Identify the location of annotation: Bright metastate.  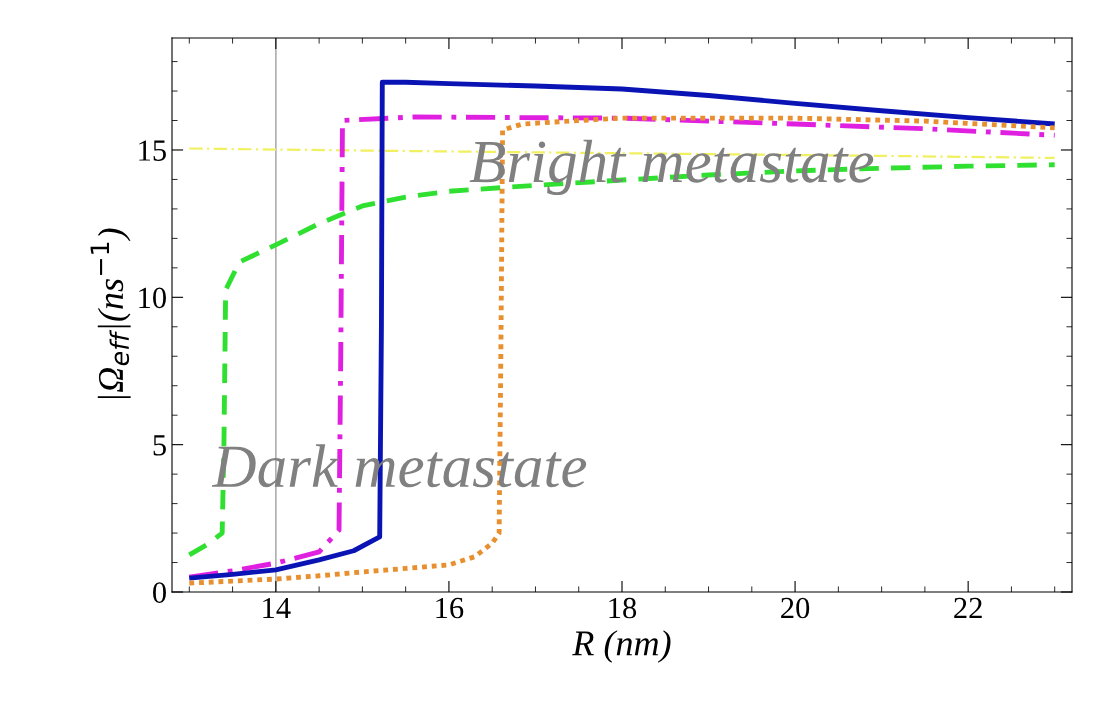
(671, 167).